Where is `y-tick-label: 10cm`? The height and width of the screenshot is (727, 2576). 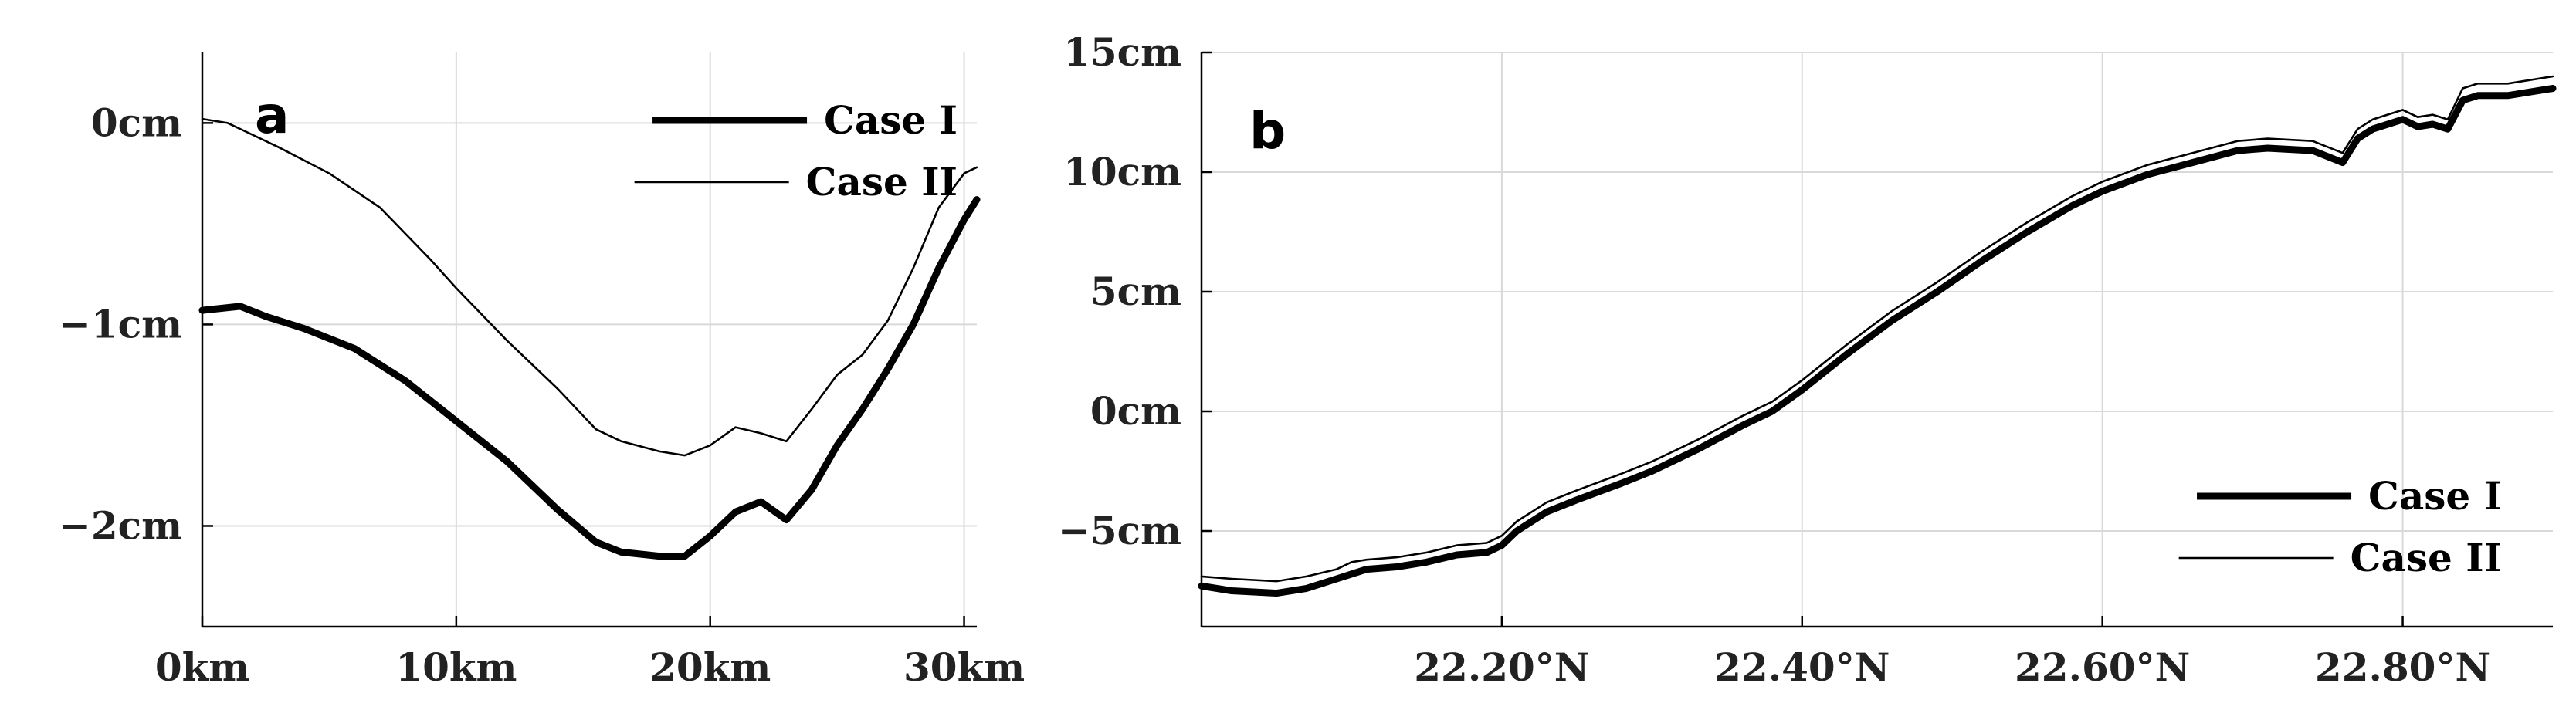 y-tick-label: 10cm is located at coordinates (1122, 171).